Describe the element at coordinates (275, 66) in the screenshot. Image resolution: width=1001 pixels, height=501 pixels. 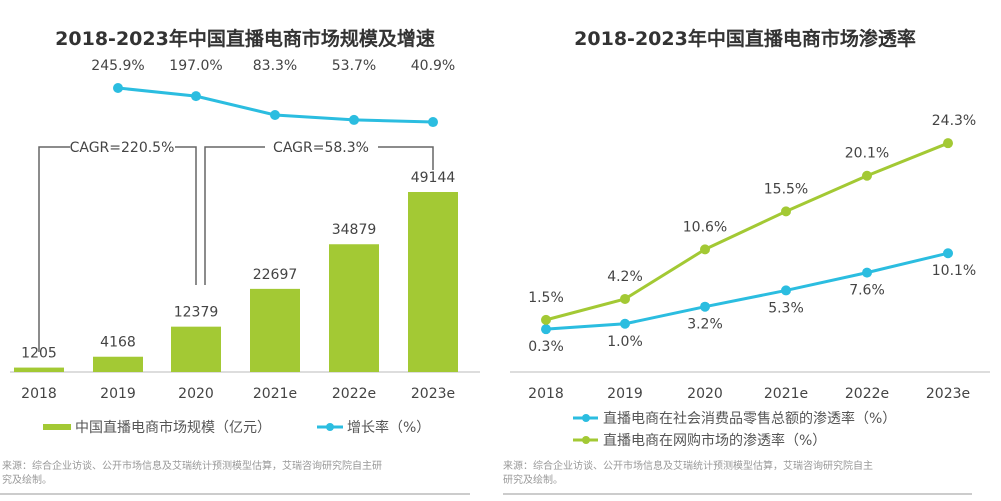
I see `growth-label: 83.3%` at that location.